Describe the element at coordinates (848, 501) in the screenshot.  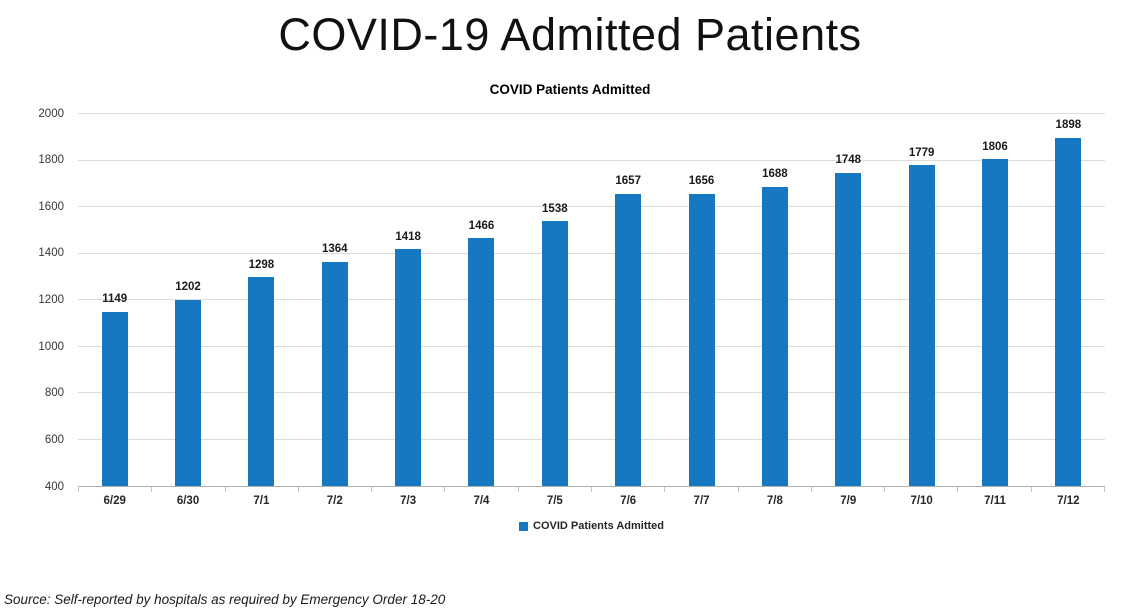
I see `x-axis-tick-label: 7/9` at that location.